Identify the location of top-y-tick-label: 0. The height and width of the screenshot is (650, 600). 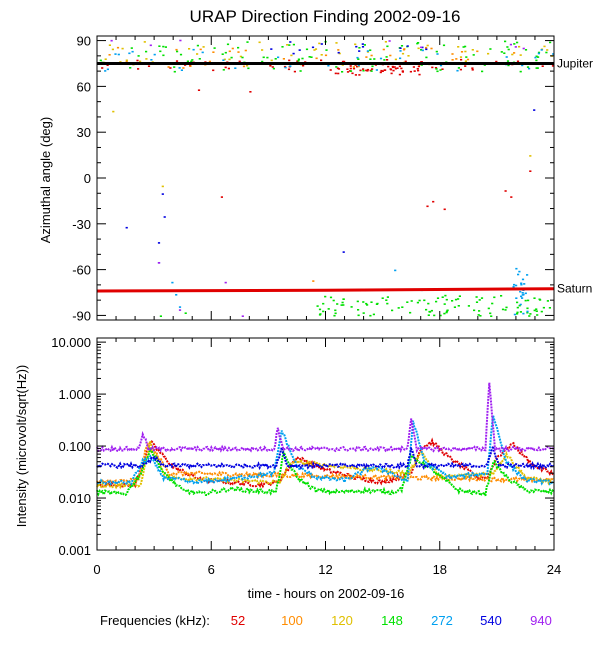
(87, 178).